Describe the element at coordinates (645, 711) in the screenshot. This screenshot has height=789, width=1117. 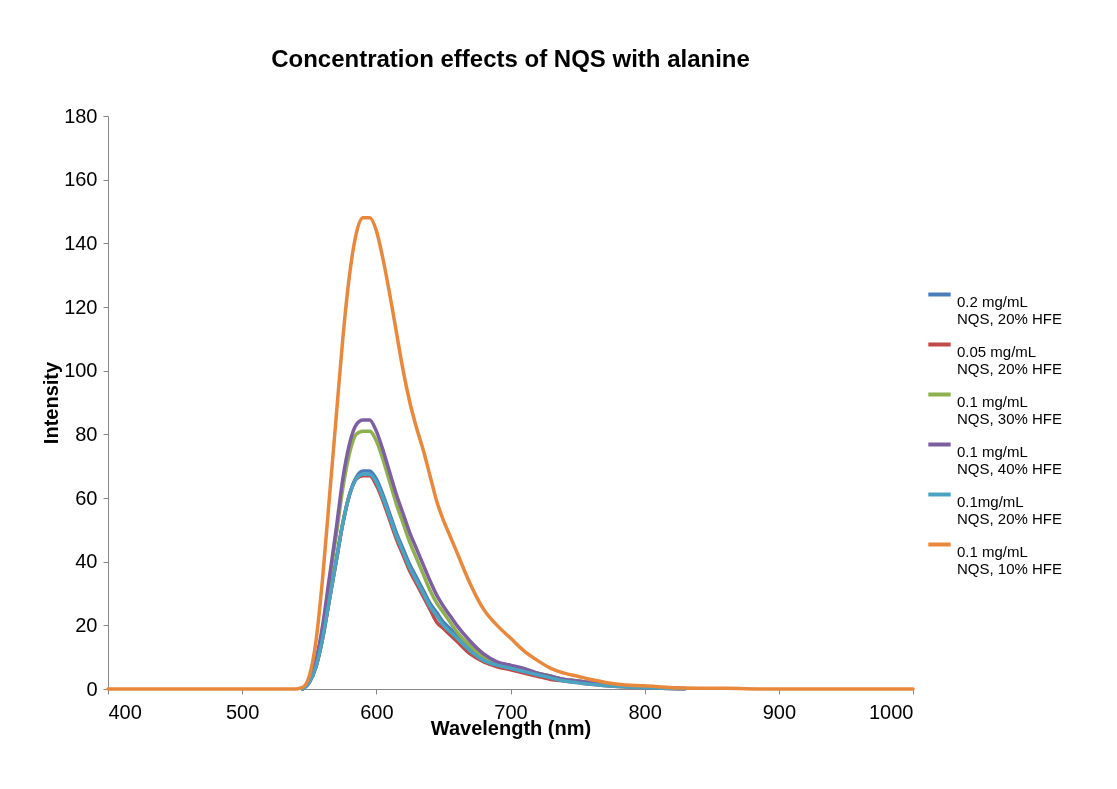
I see `x-tick-label: 800` at that location.